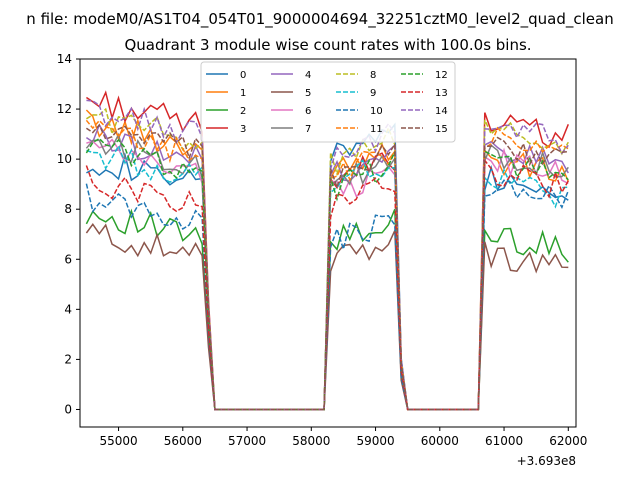  What do you see at coordinates (243, 75) in the screenshot?
I see `legend-label-0: 0` at bounding box center [243, 75].